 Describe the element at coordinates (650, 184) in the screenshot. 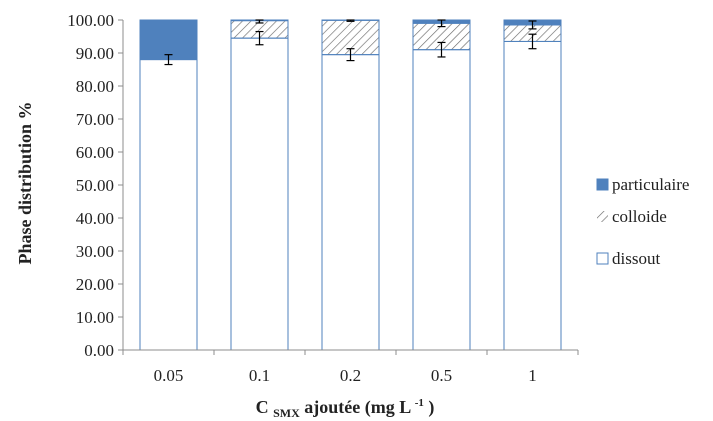

I see `legend-label-particulaire: particulaire` at that location.